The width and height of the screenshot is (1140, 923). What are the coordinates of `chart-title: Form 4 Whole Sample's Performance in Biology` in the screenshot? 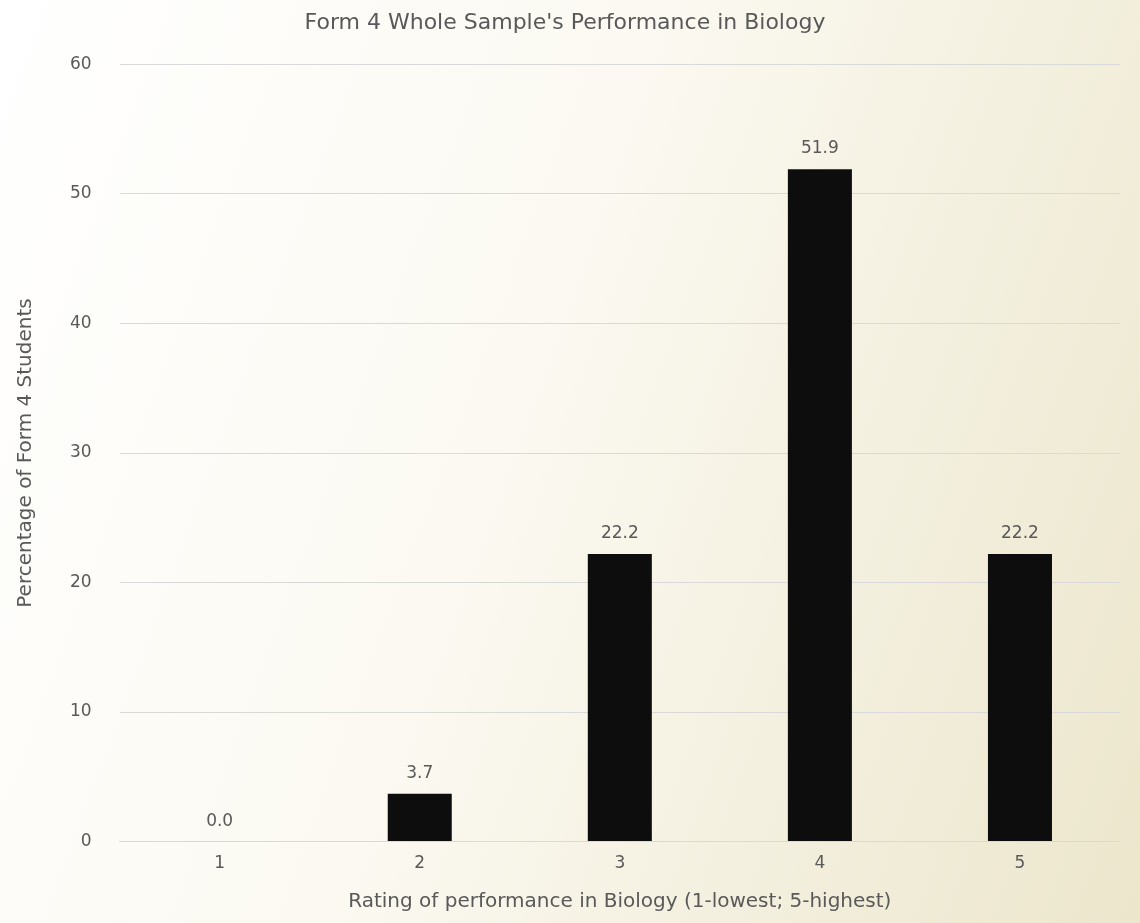 It's located at (565, 21).